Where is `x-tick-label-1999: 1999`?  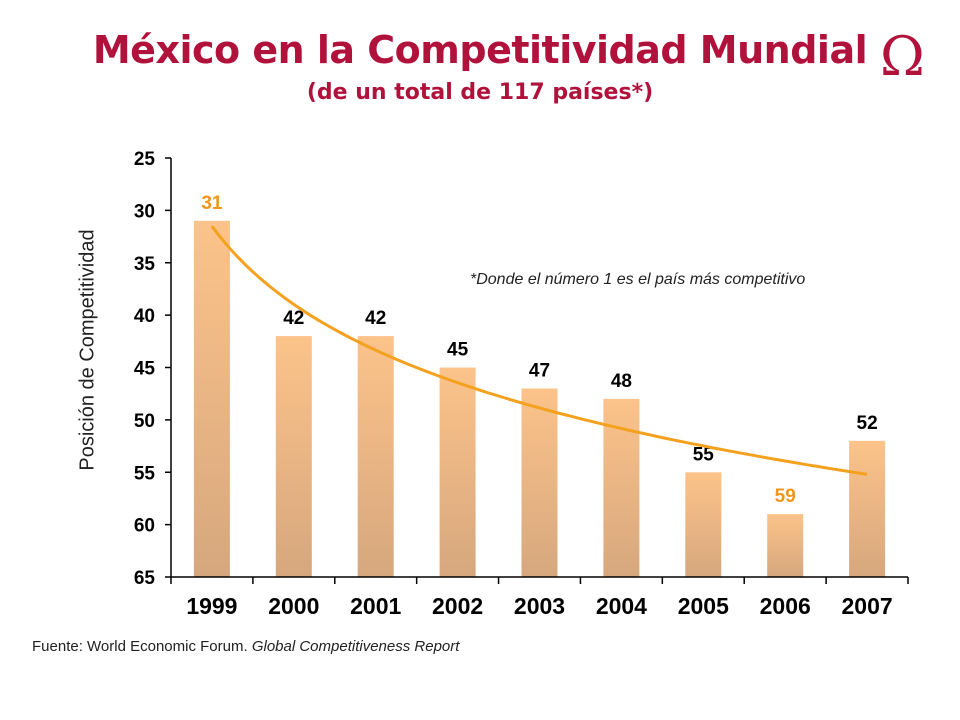
x-tick-label-1999: 1999 is located at coordinates (211, 606).